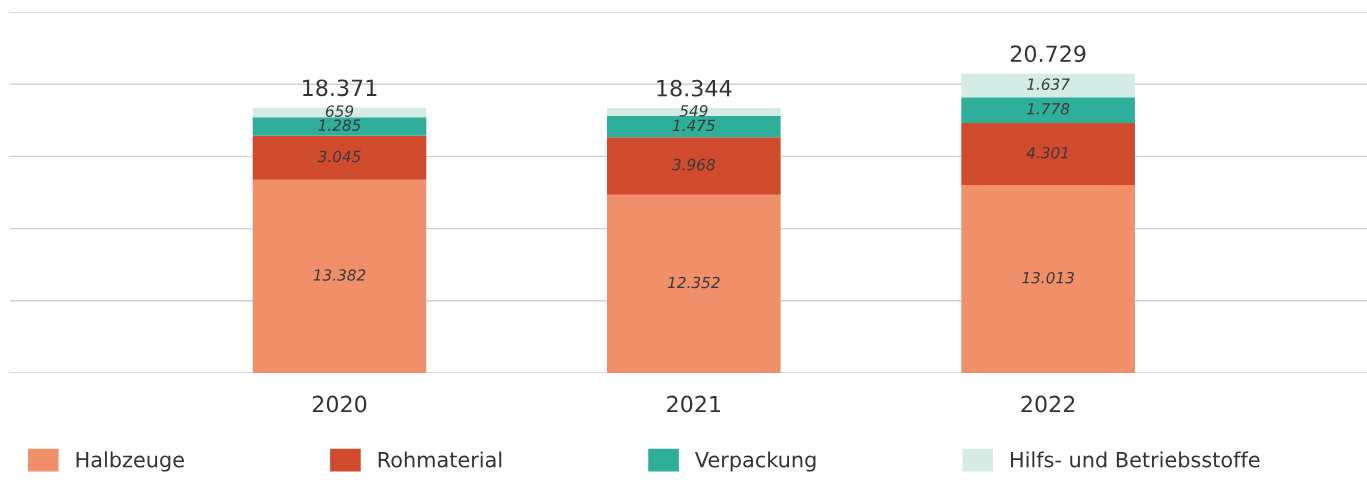  I want to click on data-label: 1.637, so click(1048, 84).